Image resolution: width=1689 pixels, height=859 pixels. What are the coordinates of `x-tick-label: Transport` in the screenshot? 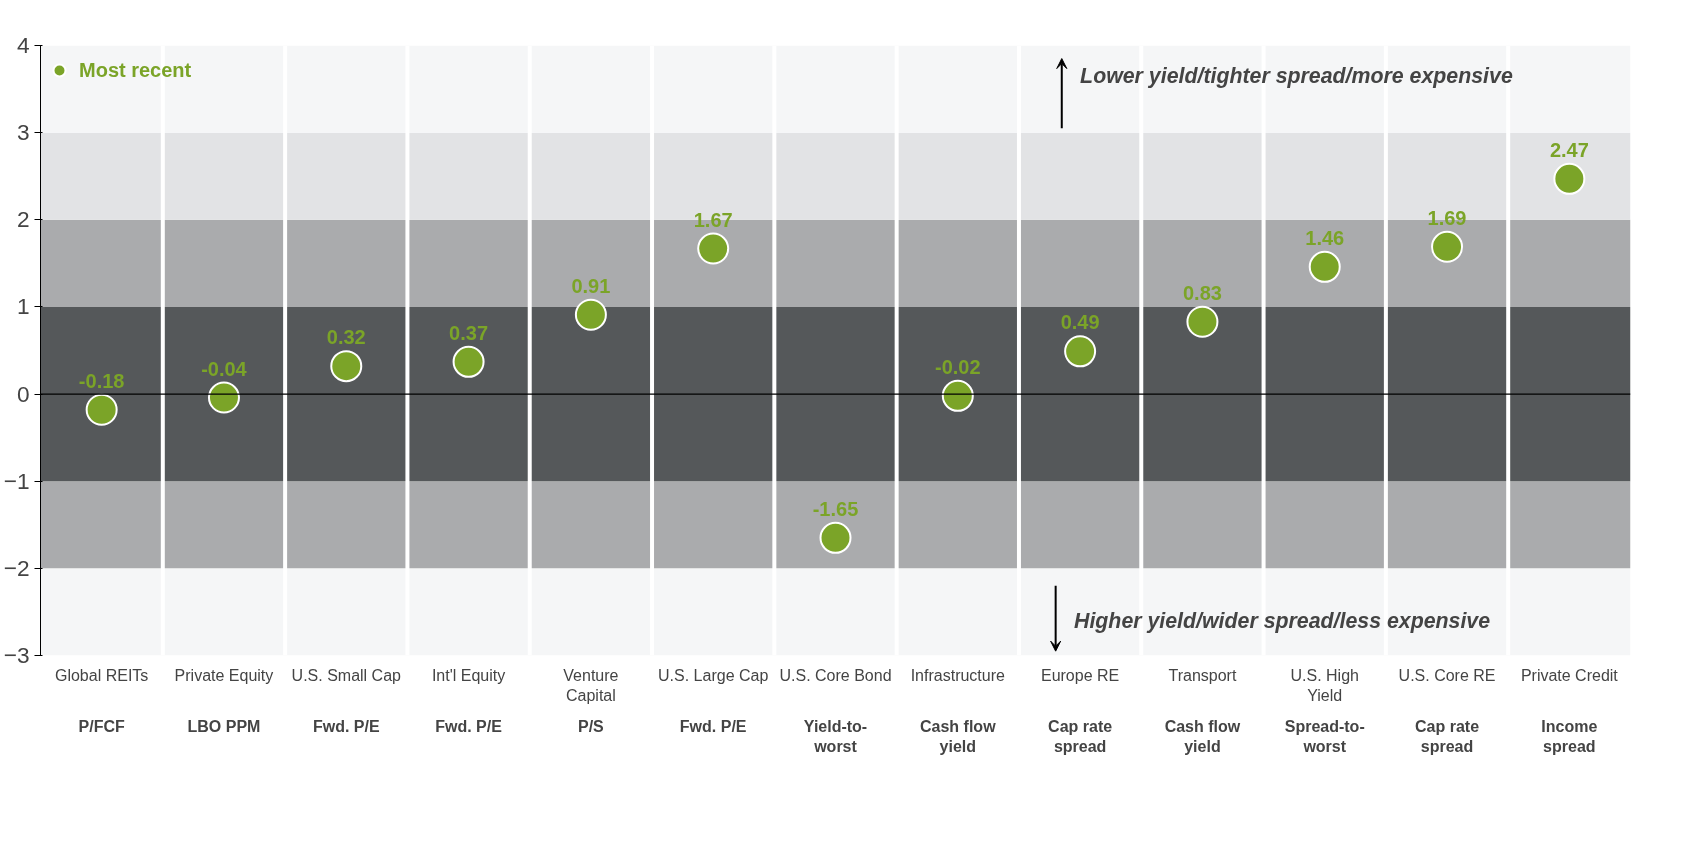 It's located at (1202, 675).